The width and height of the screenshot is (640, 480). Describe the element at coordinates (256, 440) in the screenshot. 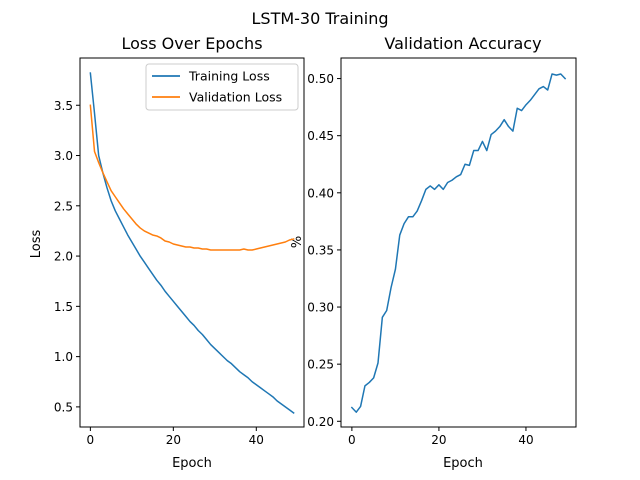

I see `loss-x-tick-label: 40` at that location.